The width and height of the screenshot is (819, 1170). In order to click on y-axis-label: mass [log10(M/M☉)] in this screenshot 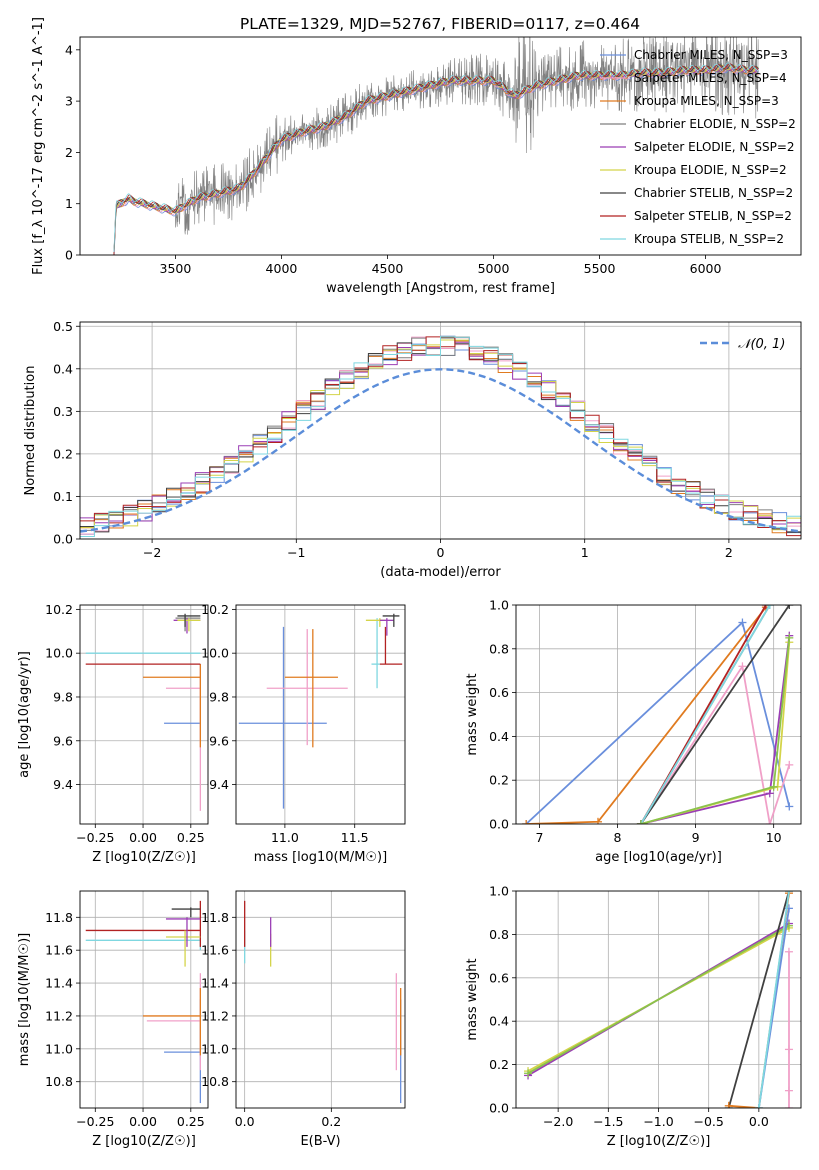, I will do `click(24, 999)`.